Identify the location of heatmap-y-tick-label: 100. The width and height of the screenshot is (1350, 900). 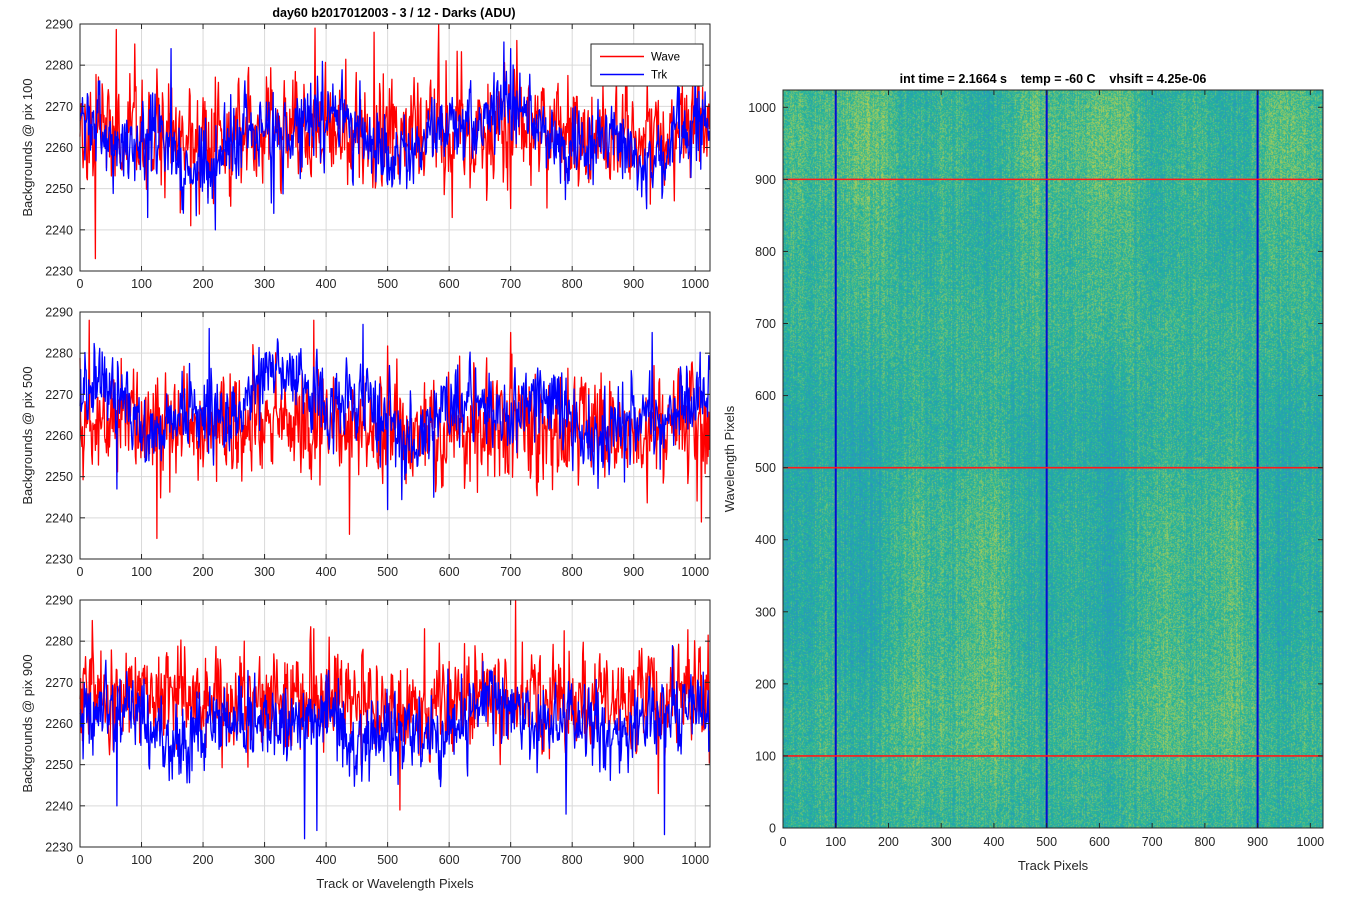
(765, 756).